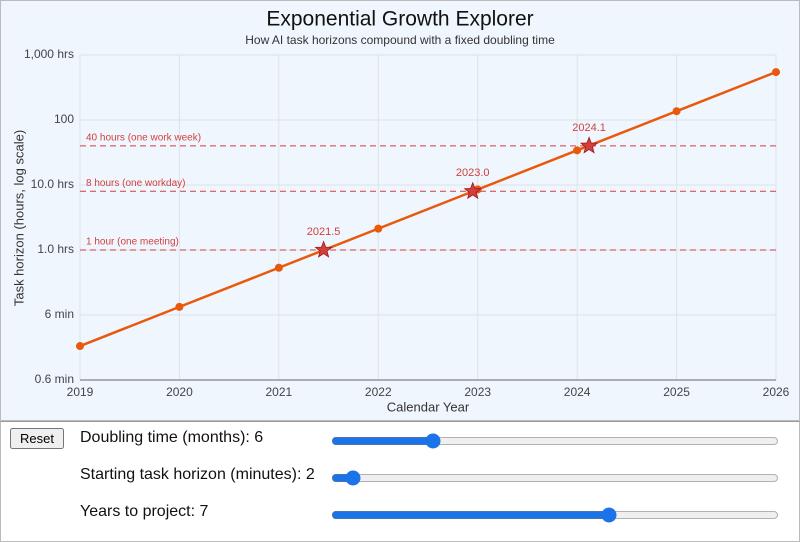 This screenshot has width=800, height=542. I want to click on reference-label: 40 hours (one work week), so click(143, 138).